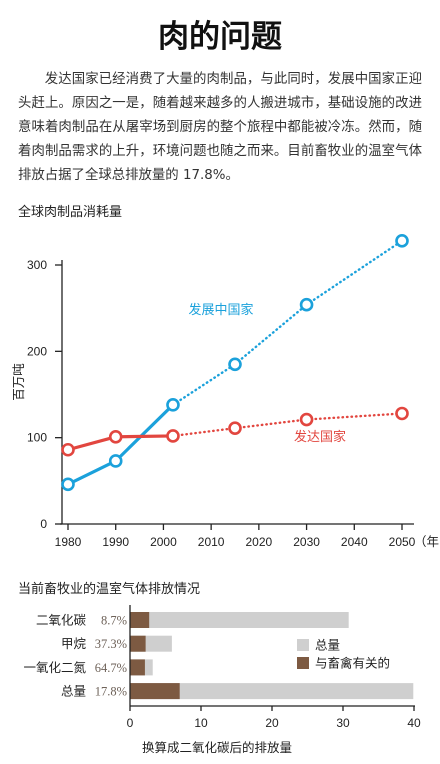 This screenshot has width=440, height=764. Describe the element at coordinates (220, 310) in the screenshot. I see `developing-countries-series-label: 发展中国家` at that location.